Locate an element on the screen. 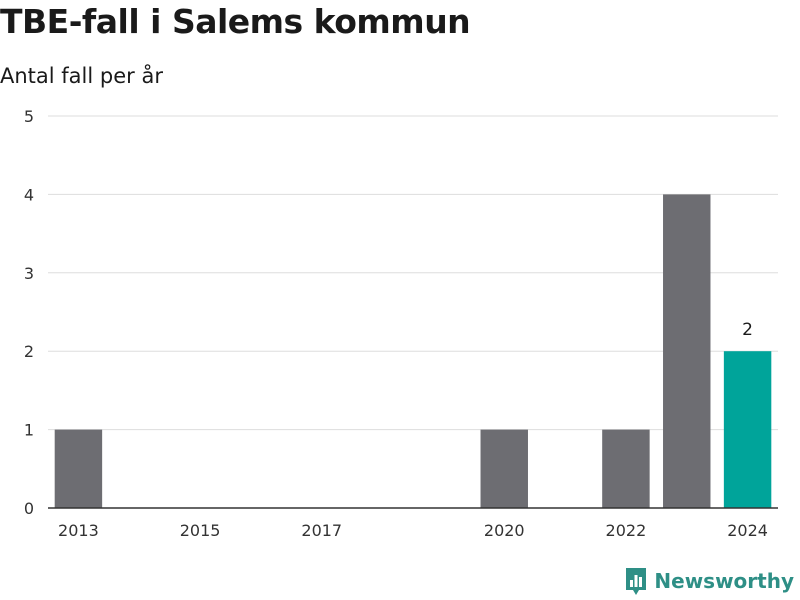 This screenshot has width=800, height=600. data-label-2024: 2 is located at coordinates (747, 330).